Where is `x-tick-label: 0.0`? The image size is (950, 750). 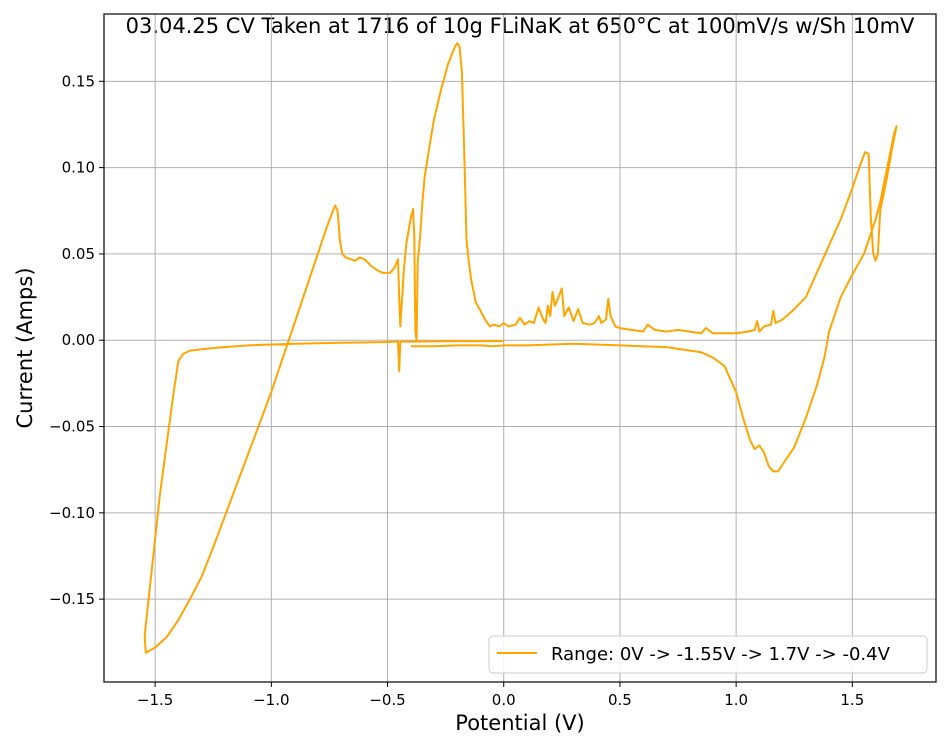
x-tick-label: 0.0 is located at coordinates (504, 700).